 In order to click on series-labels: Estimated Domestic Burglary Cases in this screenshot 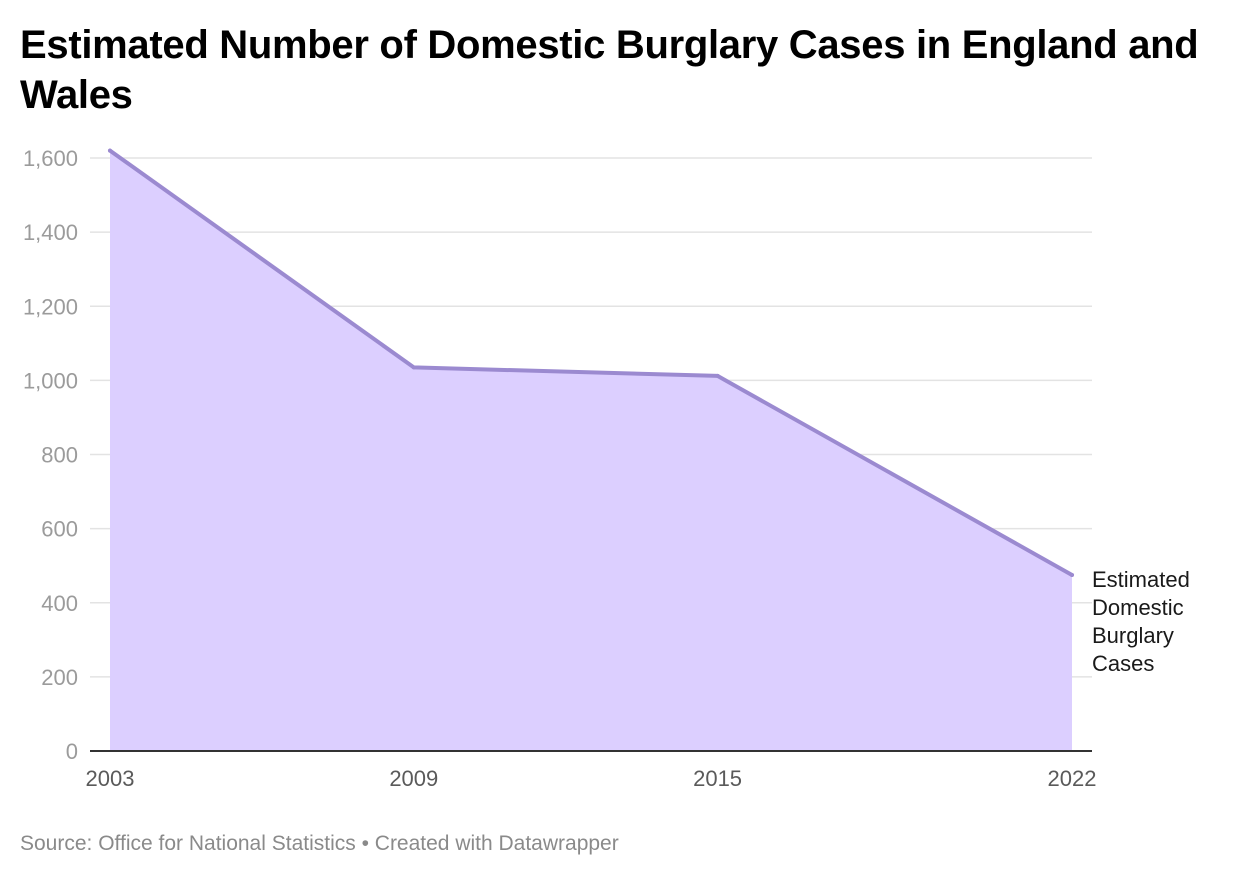, I will do `click(1141, 621)`.